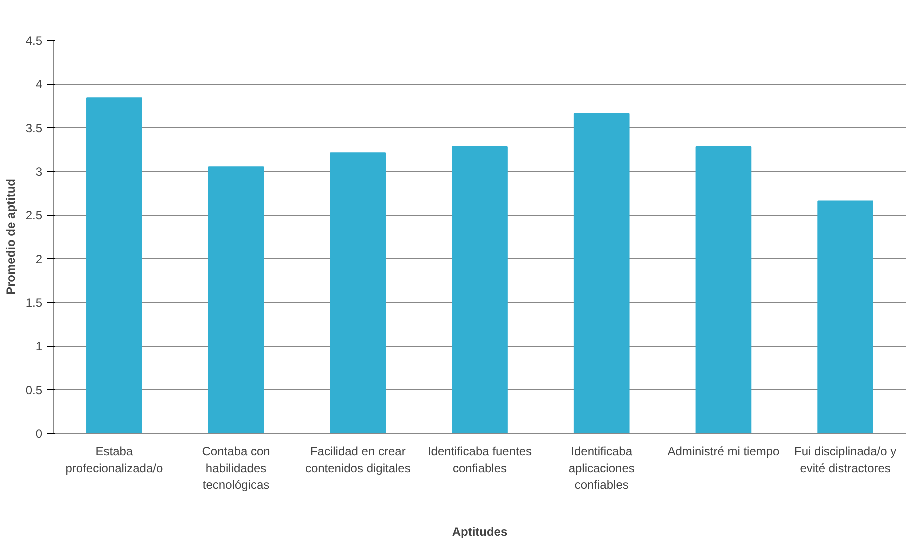 The image size is (922, 548). What do you see at coordinates (236, 468) in the screenshot?
I see `x-tick-label: Contaba con habilidades tecnológicas` at bounding box center [236, 468].